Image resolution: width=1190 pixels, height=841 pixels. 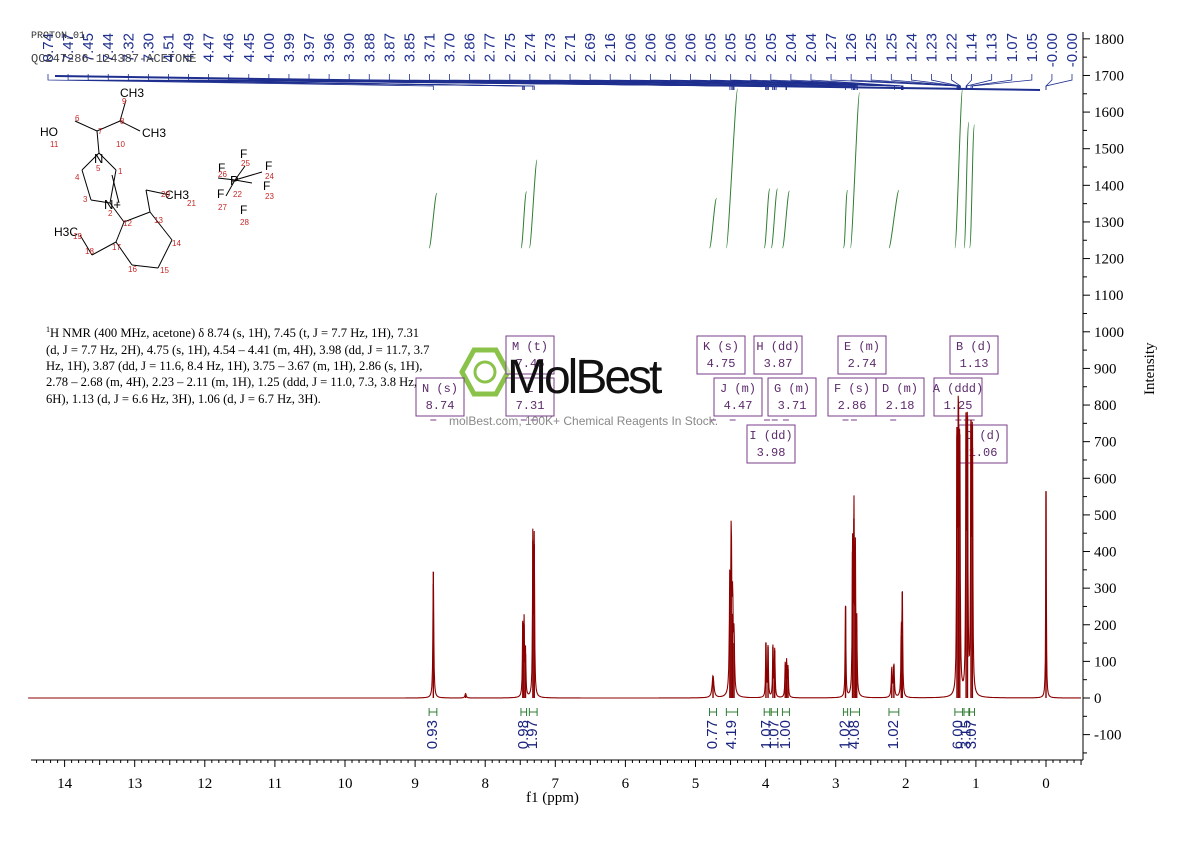 What do you see at coordinates (738, 406) in the screenshot?
I see `multiplet-shift: 4.47` at bounding box center [738, 406].